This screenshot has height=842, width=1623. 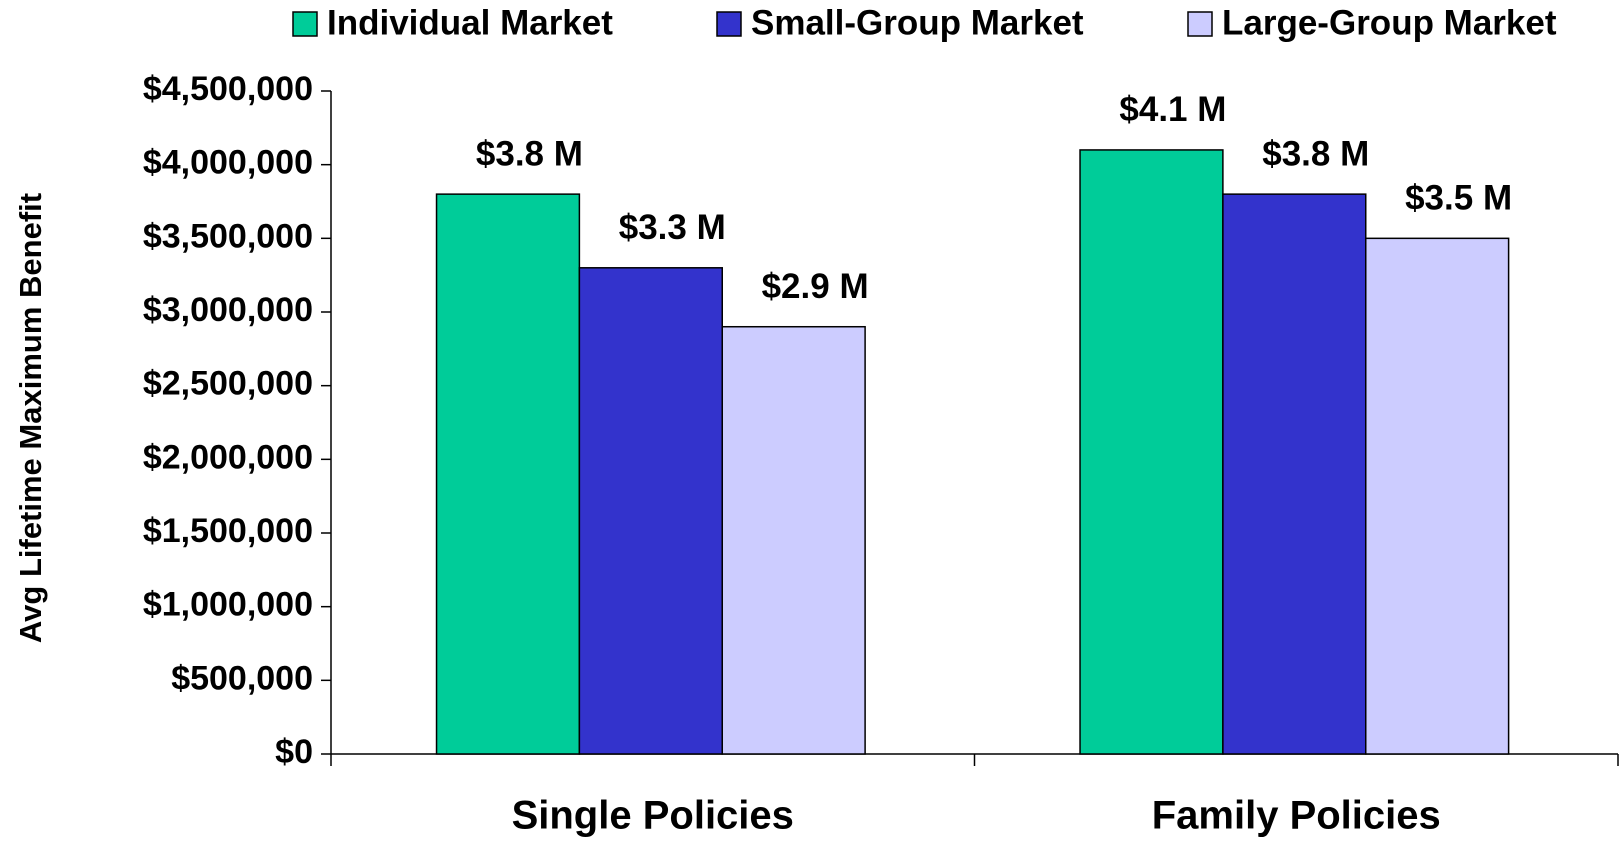 I want to click on y-tick-label: $500,000, so click(x=242, y=678).